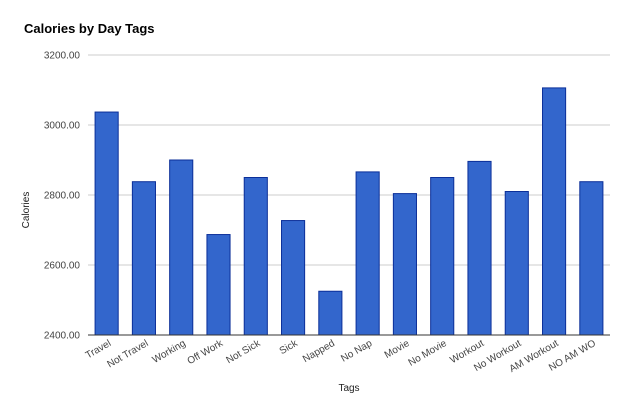  Describe the element at coordinates (181, 247) in the screenshot. I see `bar-working` at that location.